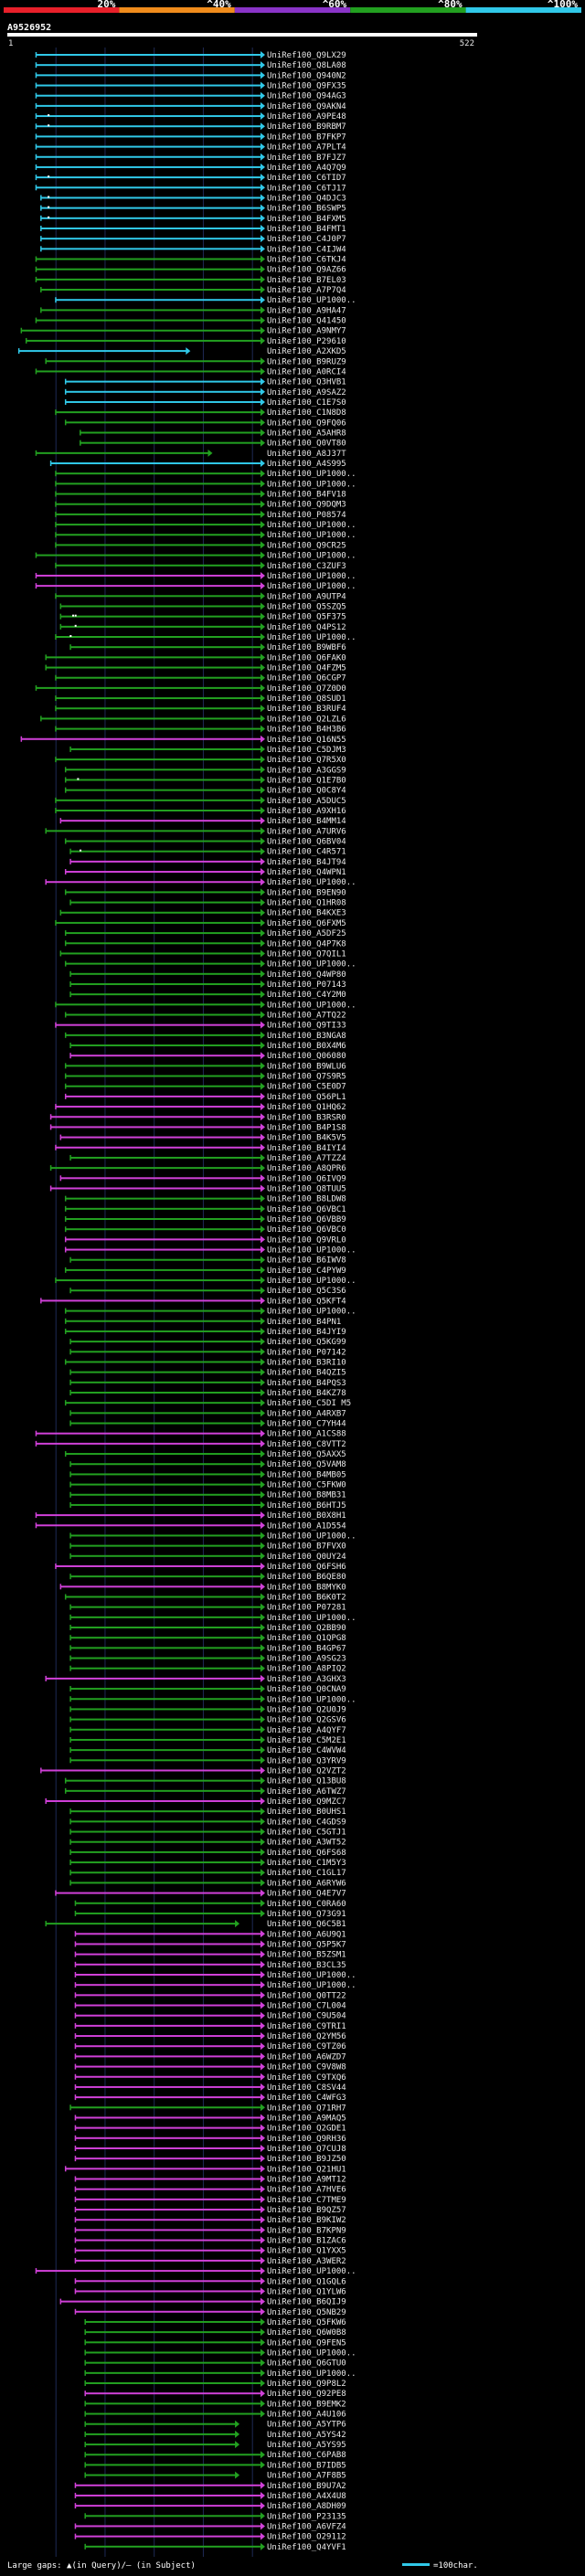  Describe the element at coordinates (307, 2425) in the screenshot. I see `hit-label: UniRef100_A5YTP6` at that location.